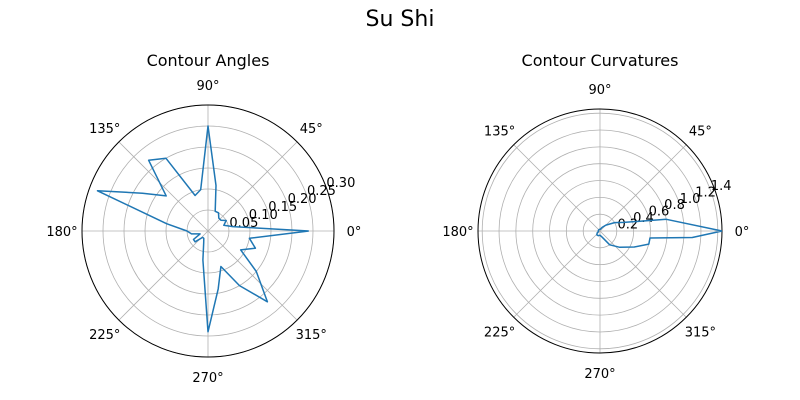 Image resolution: width=800 pixels, height=400 pixels. Describe the element at coordinates (643, 218) in the screenshot. I see `radial-tick-label: 0.4` at that location.